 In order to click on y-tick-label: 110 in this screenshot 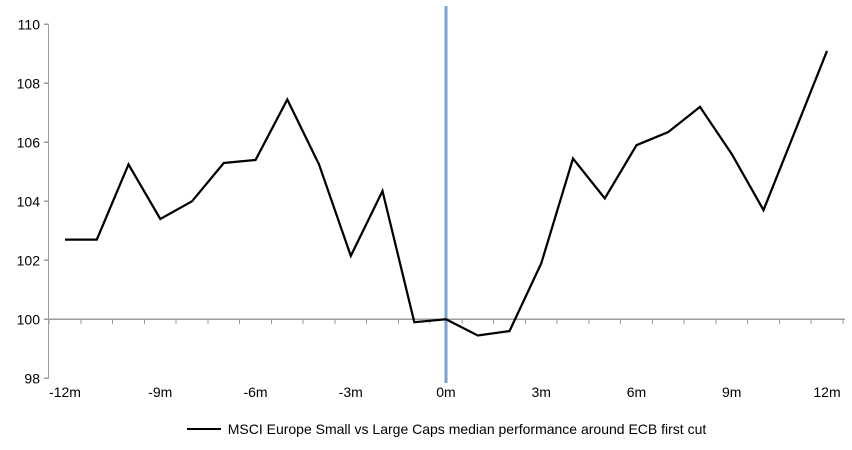, I will do `click(29, 24)`.